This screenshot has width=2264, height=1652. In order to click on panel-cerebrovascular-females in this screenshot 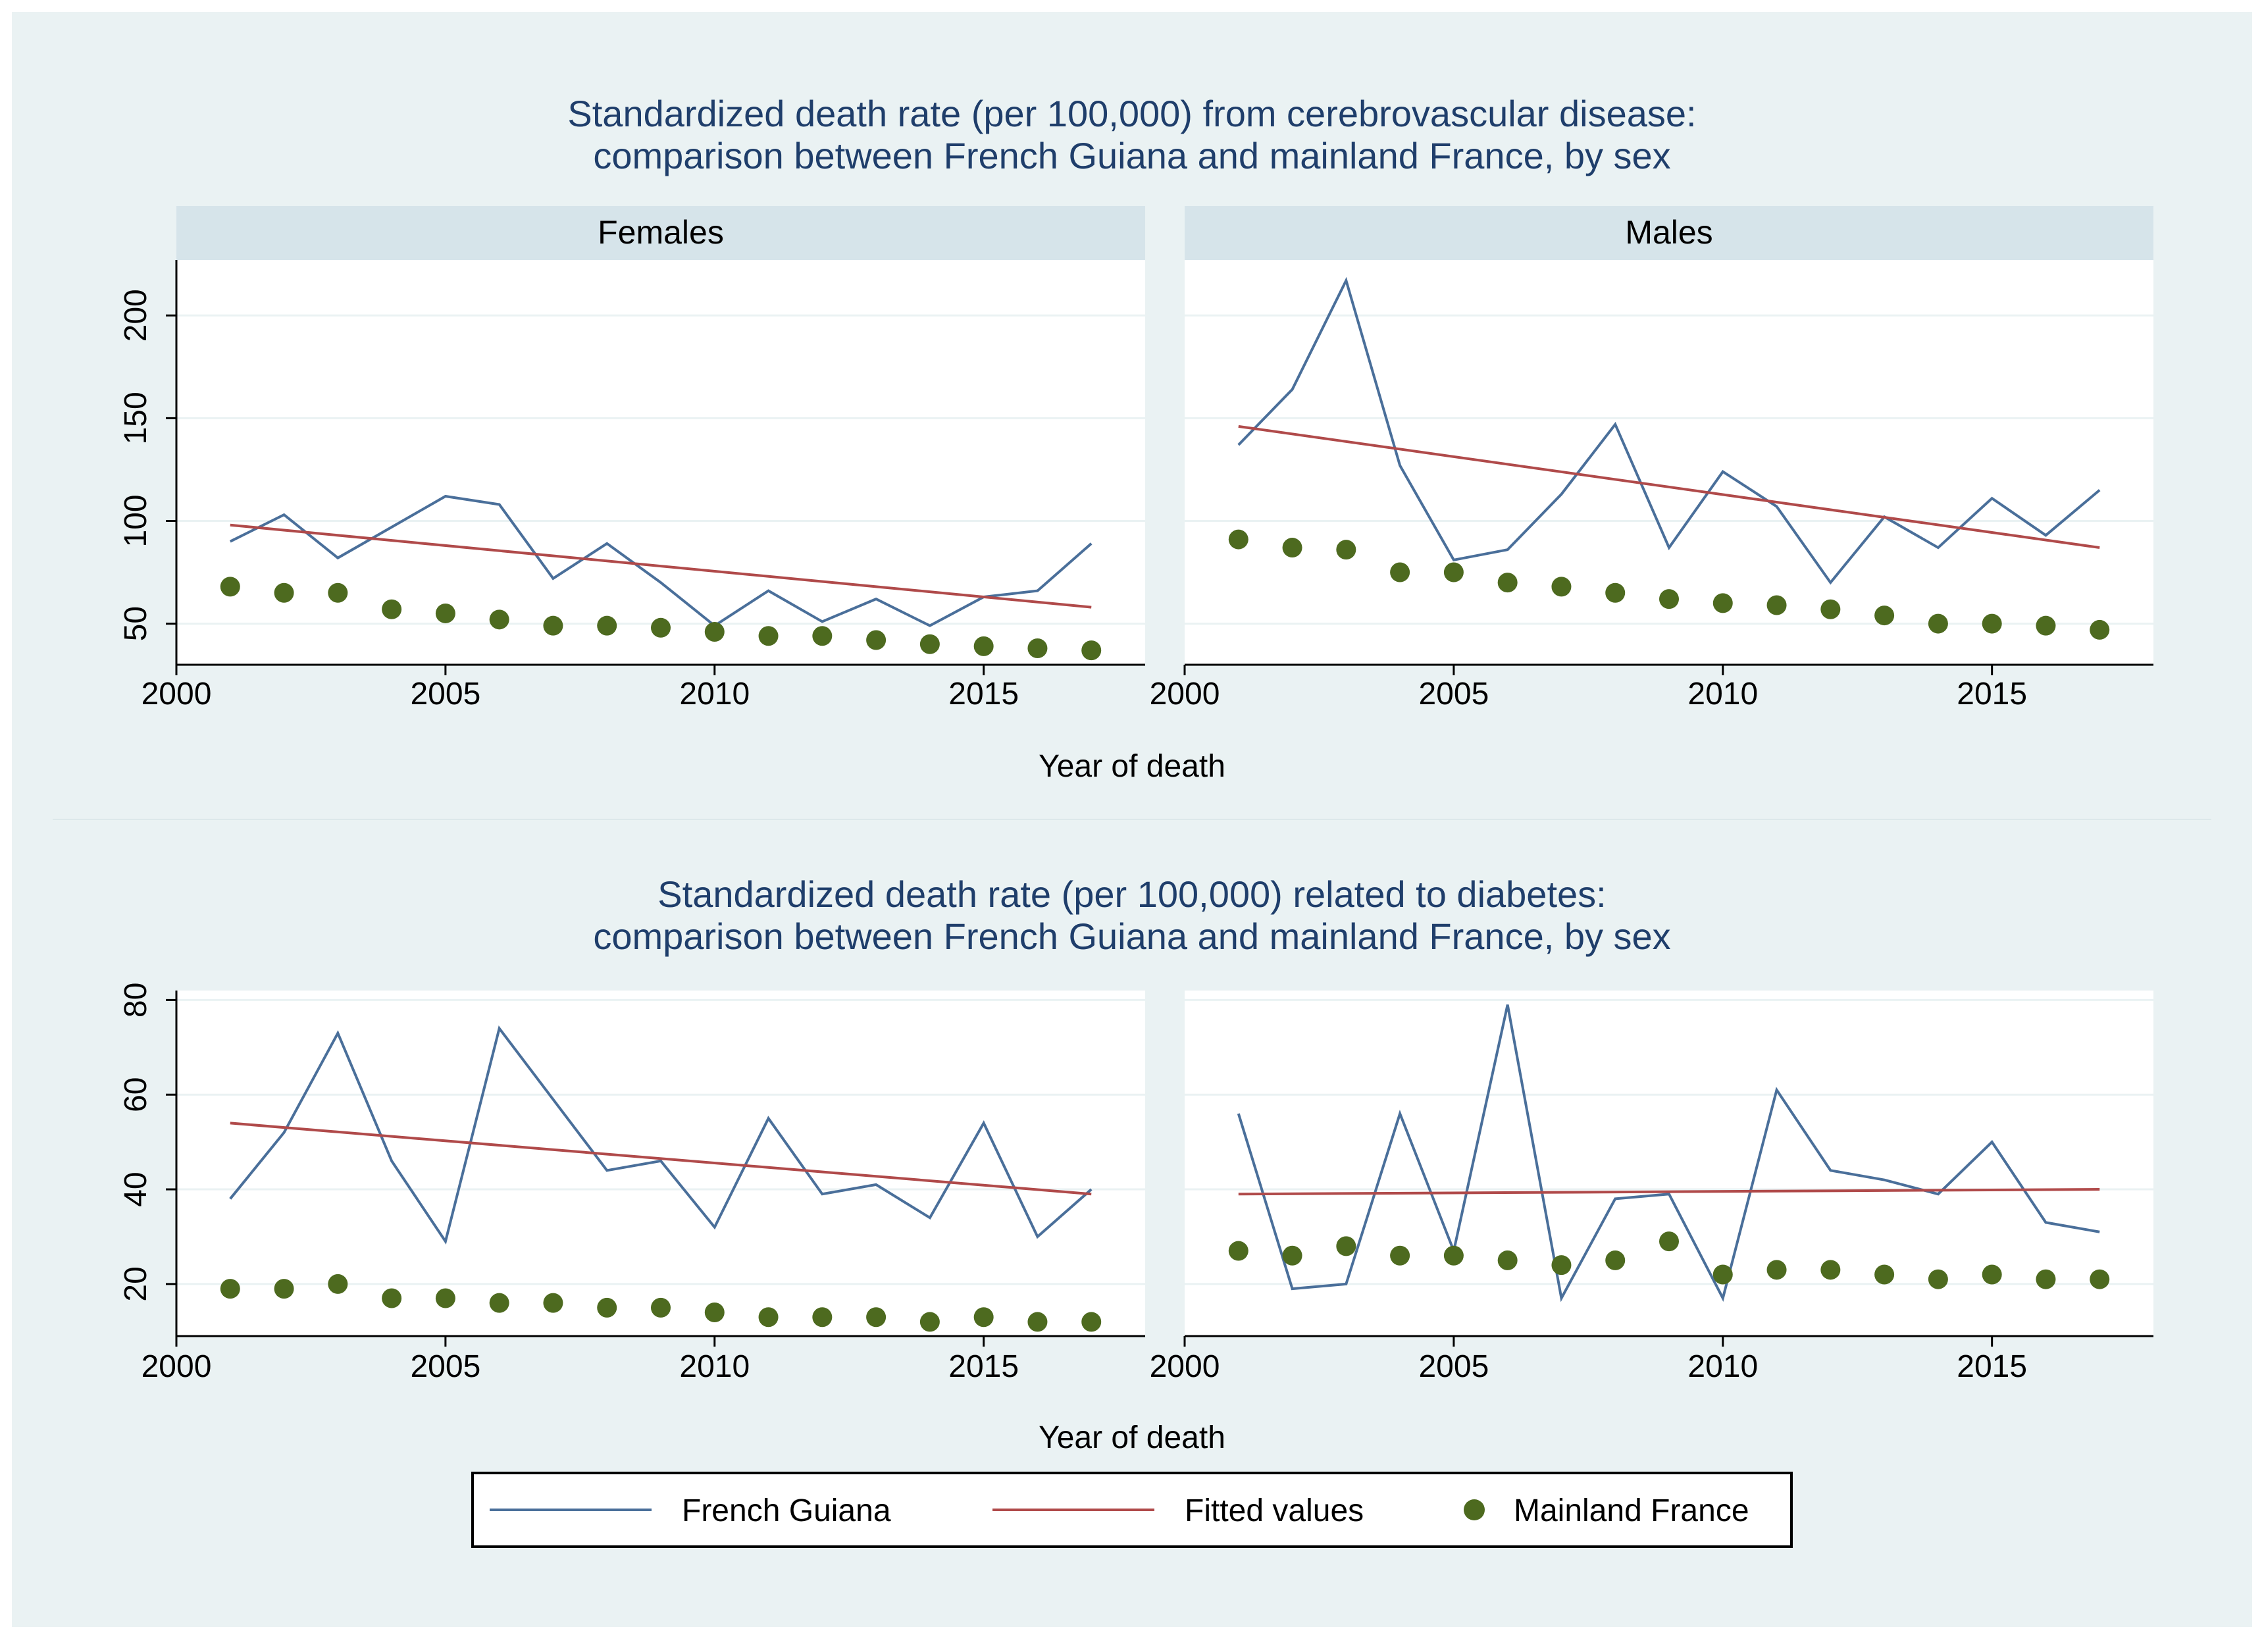, I will do `click(655, 467)`.